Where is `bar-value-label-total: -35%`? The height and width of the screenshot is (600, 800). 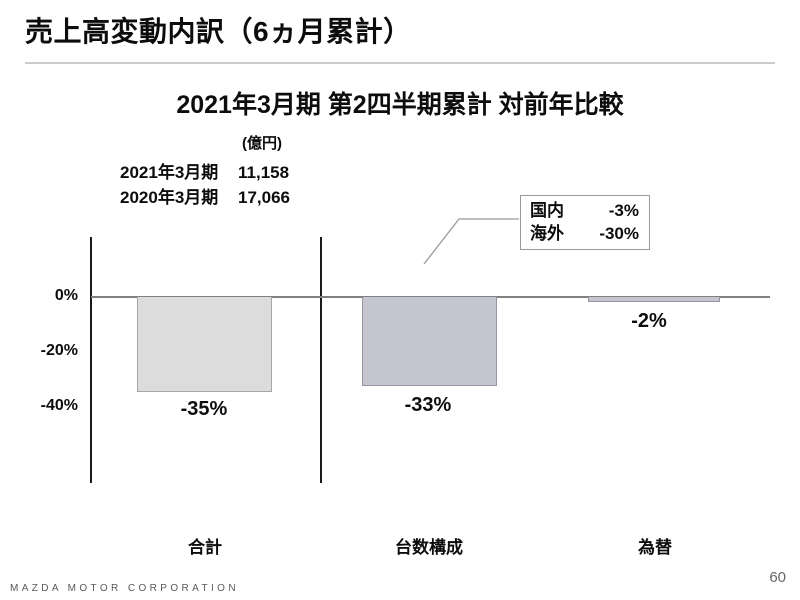
bar-value-label-total: -35% is located at coordinates (204, 409).